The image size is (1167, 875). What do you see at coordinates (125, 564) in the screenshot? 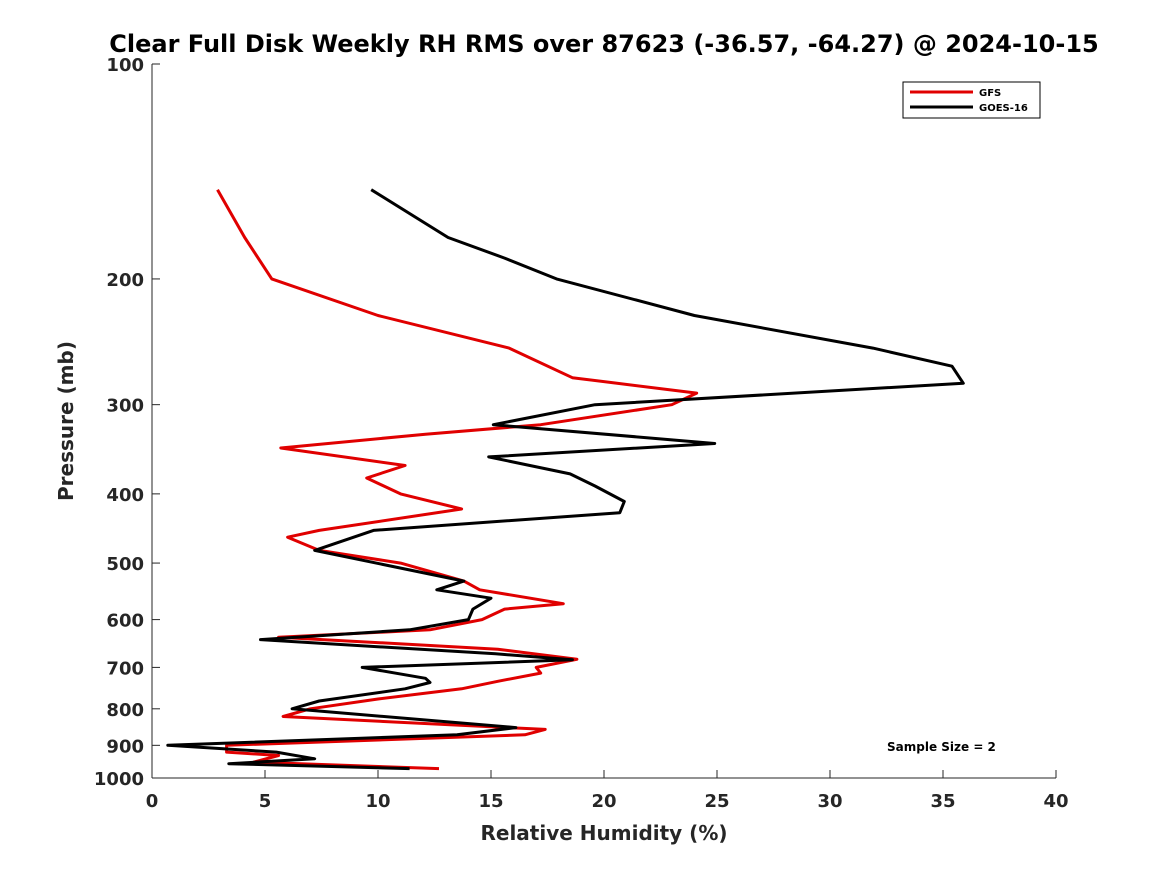
I see `y-tick-label: 500` at bounding box center [125, 564].